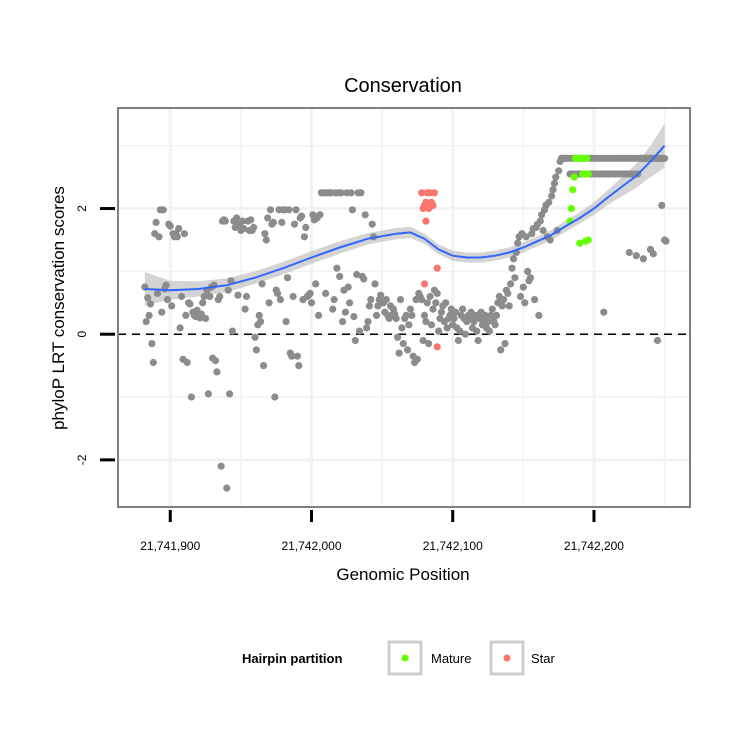  I want to click on legend-key-star, so click(507, 658).